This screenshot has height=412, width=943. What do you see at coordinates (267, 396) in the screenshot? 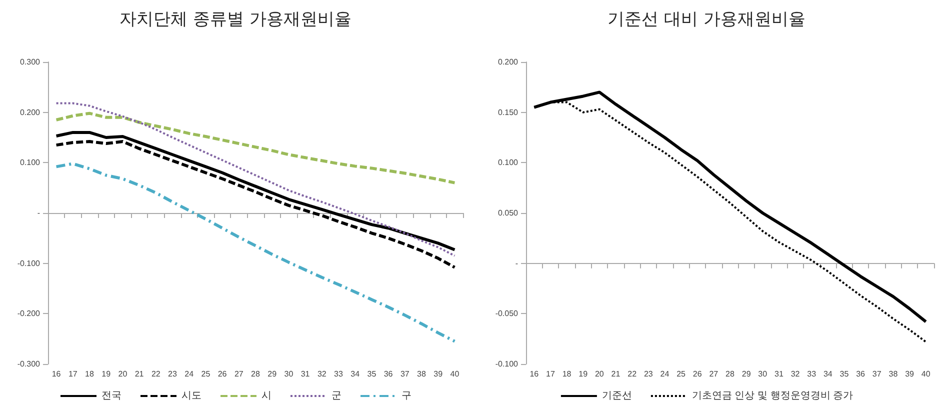
I see `legend-label: 시` at bounding box center [267, 396].